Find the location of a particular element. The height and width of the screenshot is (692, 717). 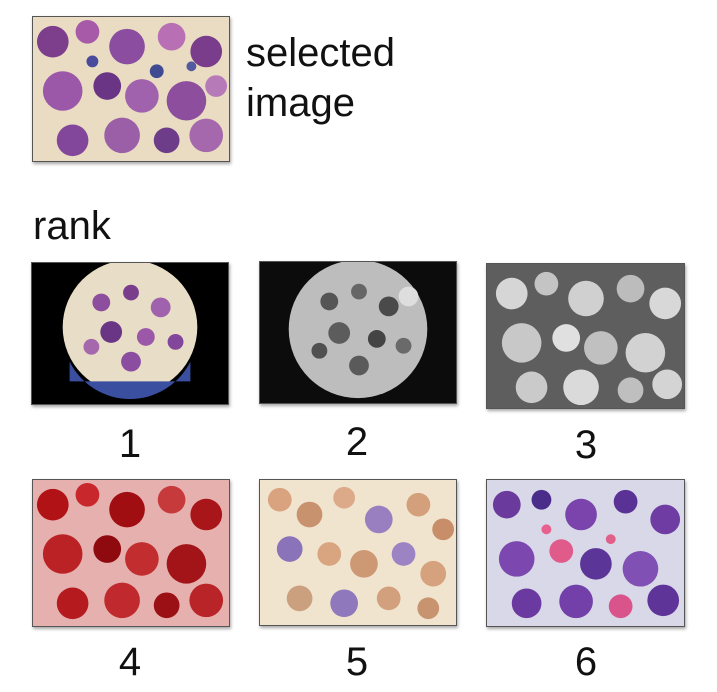

selected-image-graphic is located at coordinates (131, 89).